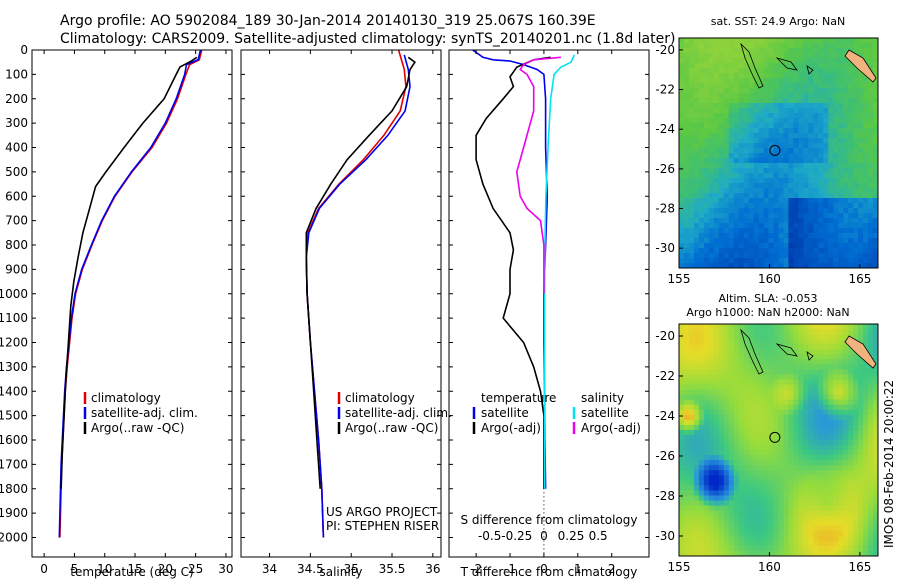  I want to click on legend-label-s-argo: Argo(-adj), so click(611, 428).